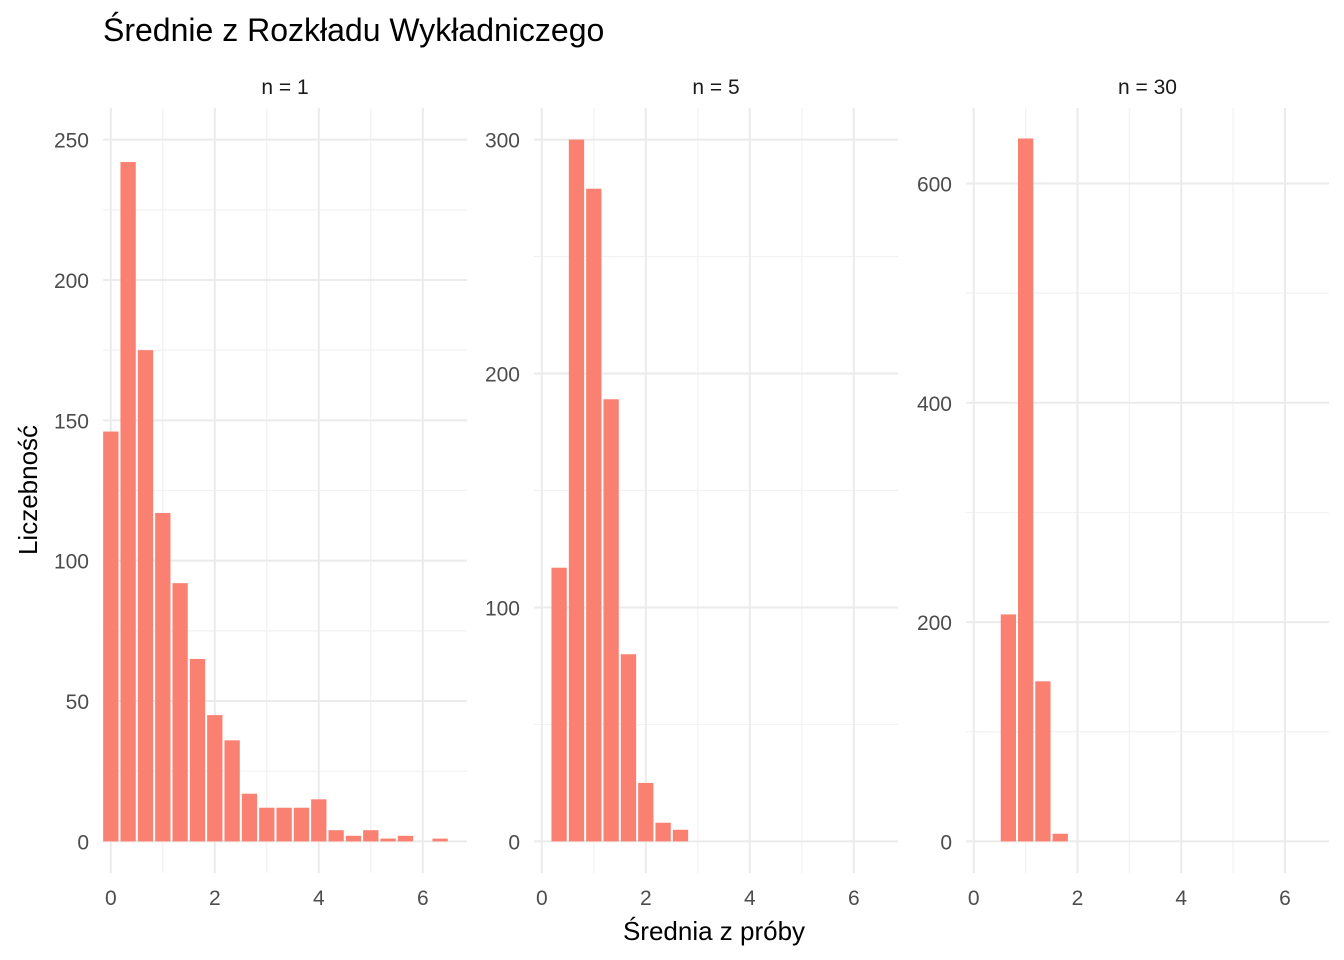 The width and height of the screenshot is (1344, 960). I want to click on y-tick-label: 300, so click(502, 141).